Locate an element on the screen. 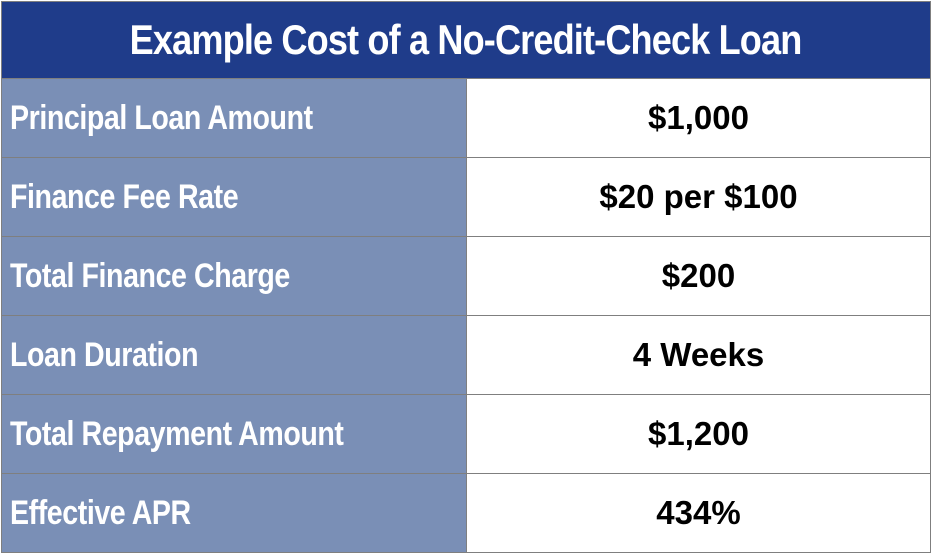  row-value-cell: 434% is located at coordinates (698, 513).